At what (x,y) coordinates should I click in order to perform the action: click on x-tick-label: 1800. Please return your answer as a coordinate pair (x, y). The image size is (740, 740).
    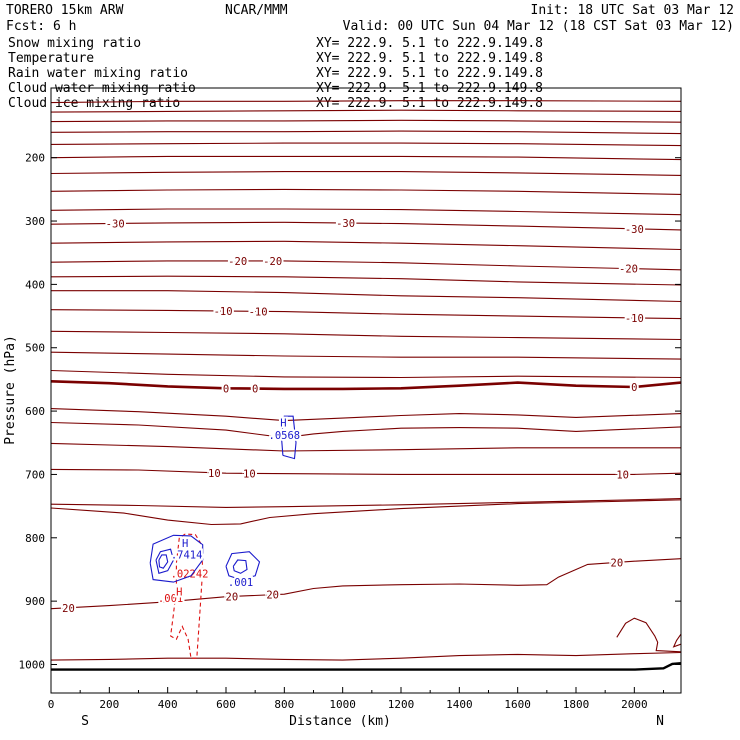
    Looking at the image, I should click on (576, 704).